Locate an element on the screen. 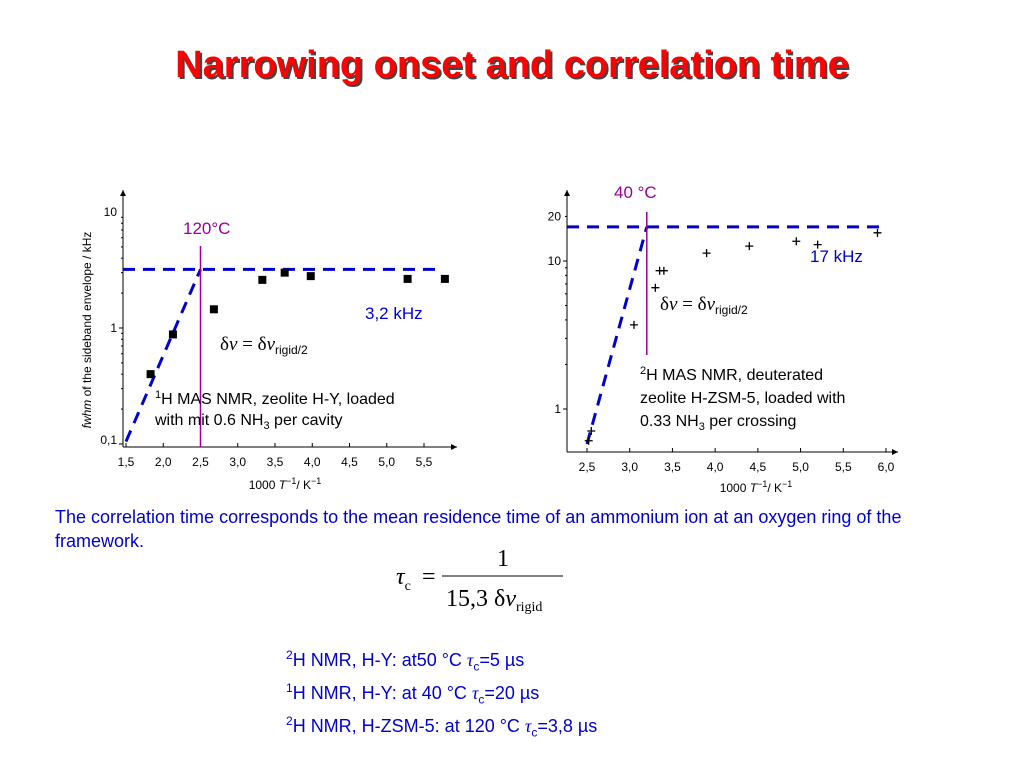 The width and height of the screenshot is (1024, 768). plateau-label: 3,2 kHz is located at coordinates (394, 313).